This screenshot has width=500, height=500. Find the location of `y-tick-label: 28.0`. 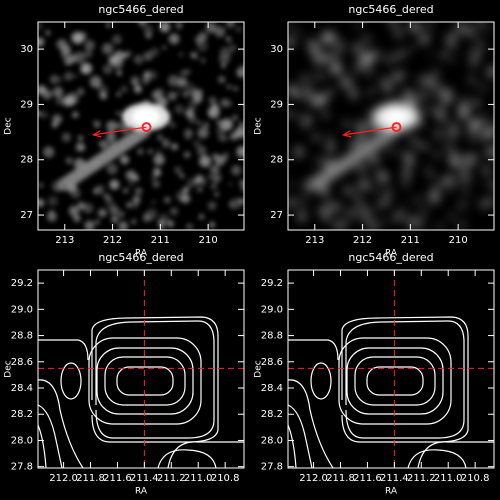

y-tick-label: 28.0 is located at coordinates (272, 440).